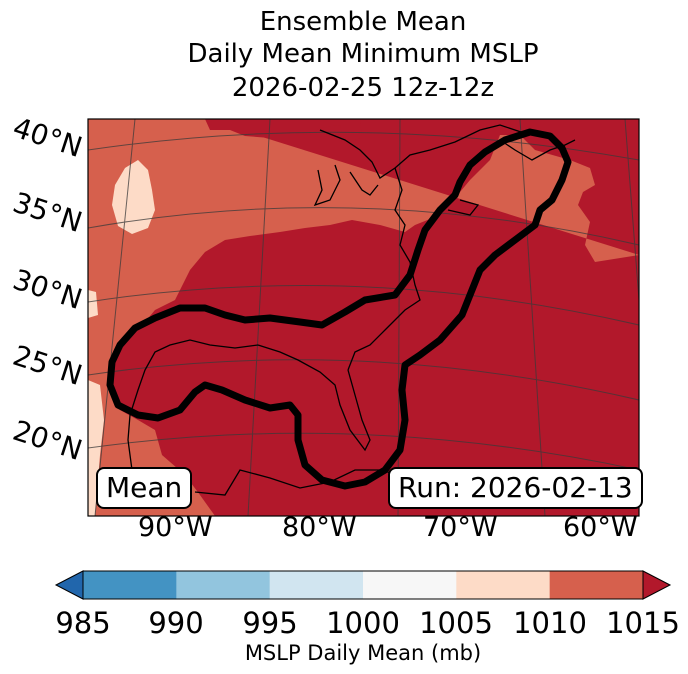 This screenshot has height=674, width=688. Describe the element at coordinates (363, 623) in the screenshot. I see `colorbar-tick-1000: 1000` at that location.